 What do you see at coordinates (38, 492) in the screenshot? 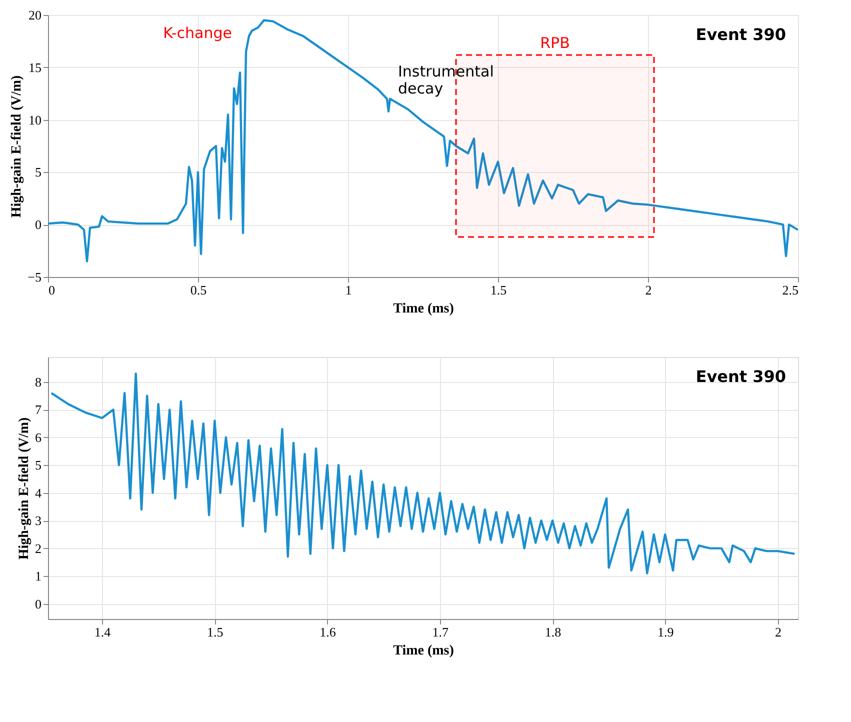
I see `y-tick-label: 4` at bounding box center [38, 492].